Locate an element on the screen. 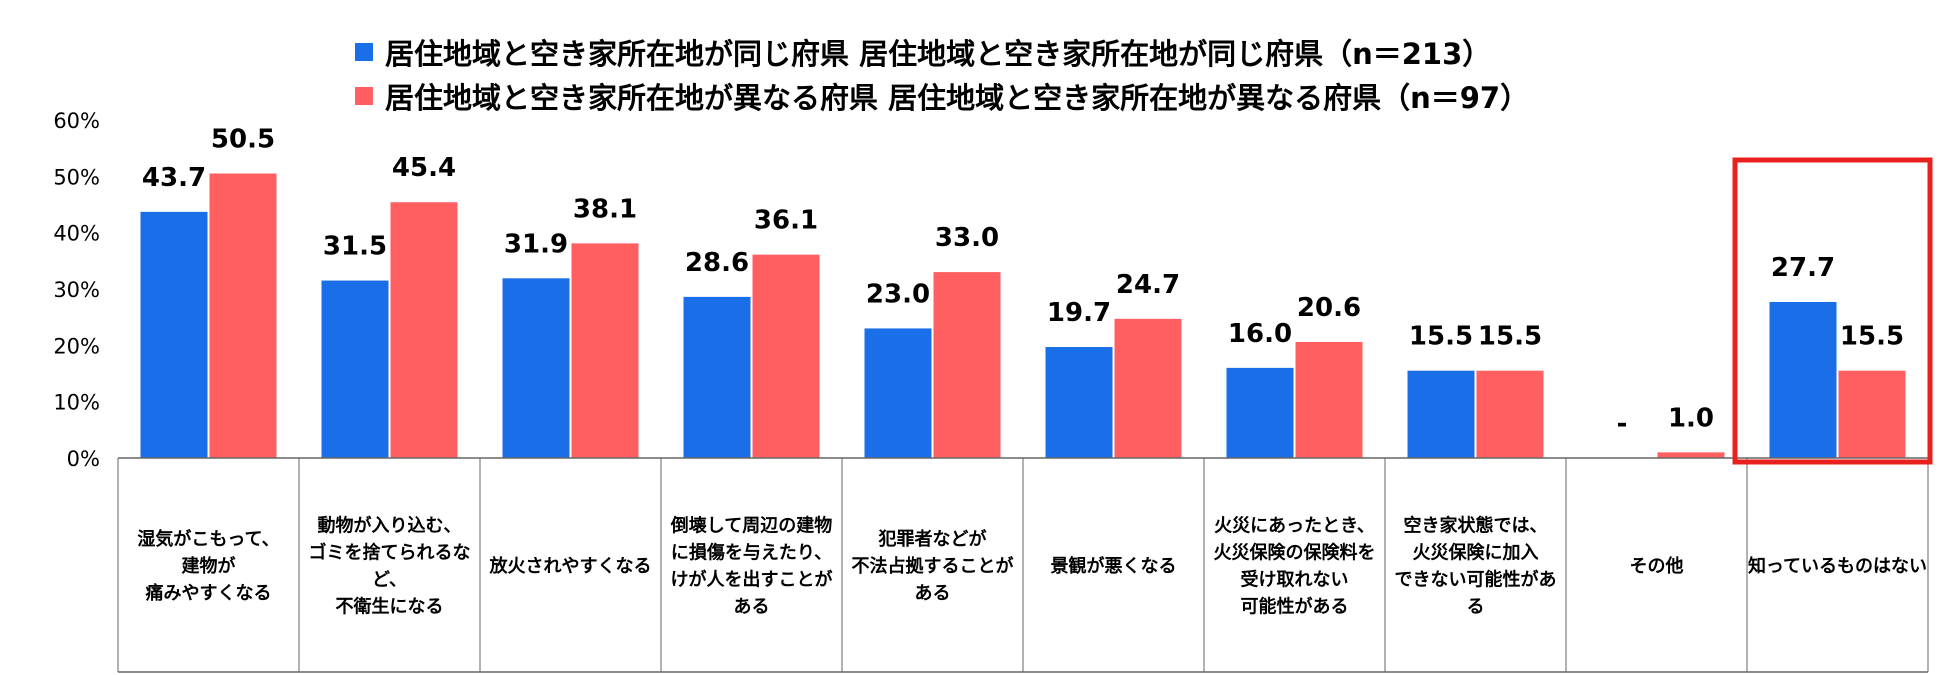  y-tick-label: 0% is located at coordinates (83, 459).